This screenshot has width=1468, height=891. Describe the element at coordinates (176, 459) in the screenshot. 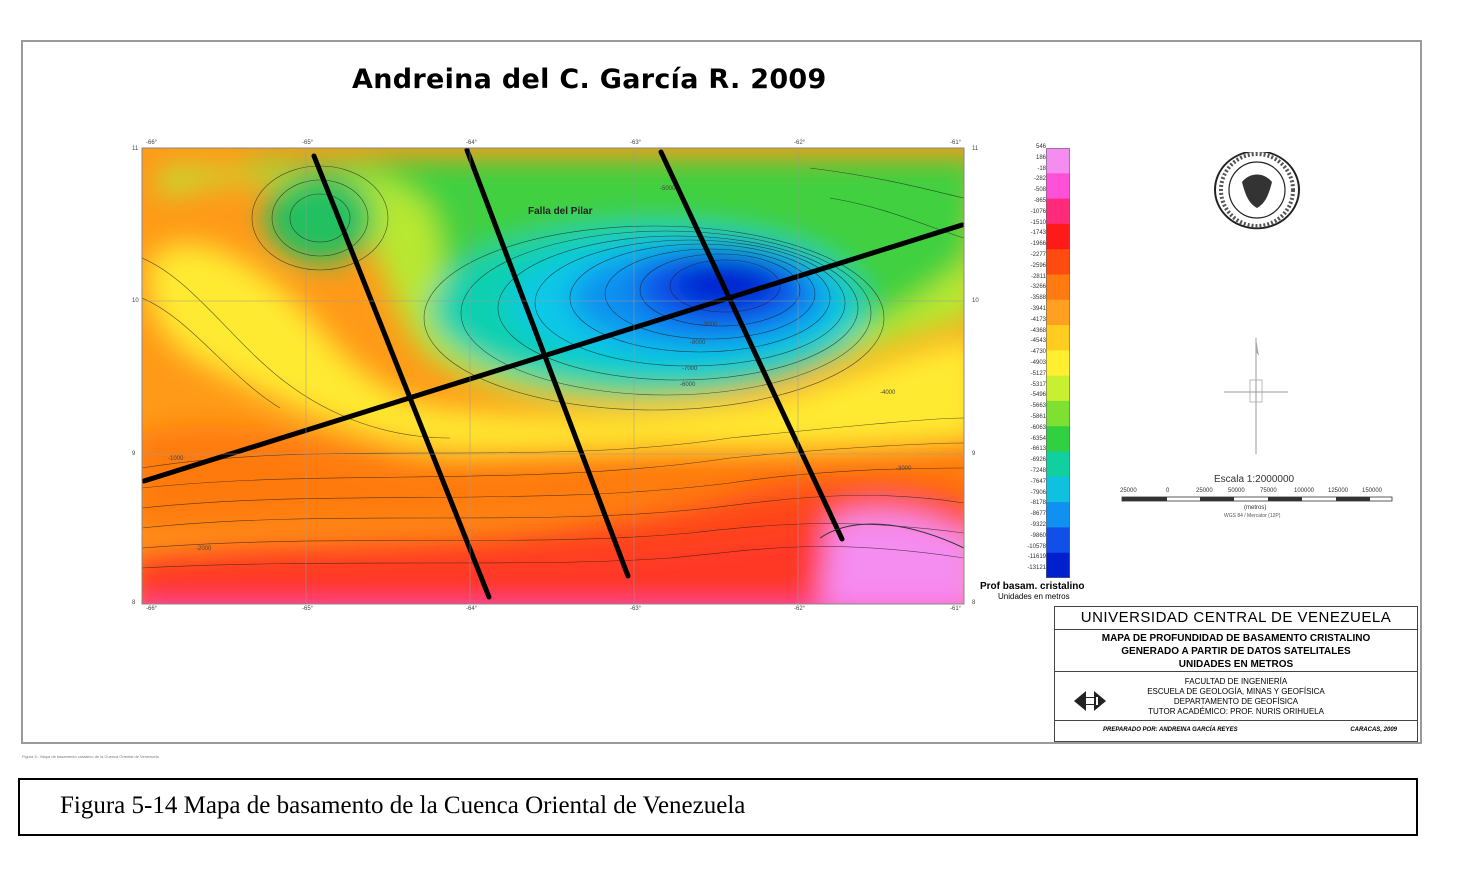

I see `contour-label: -1000` at that location.